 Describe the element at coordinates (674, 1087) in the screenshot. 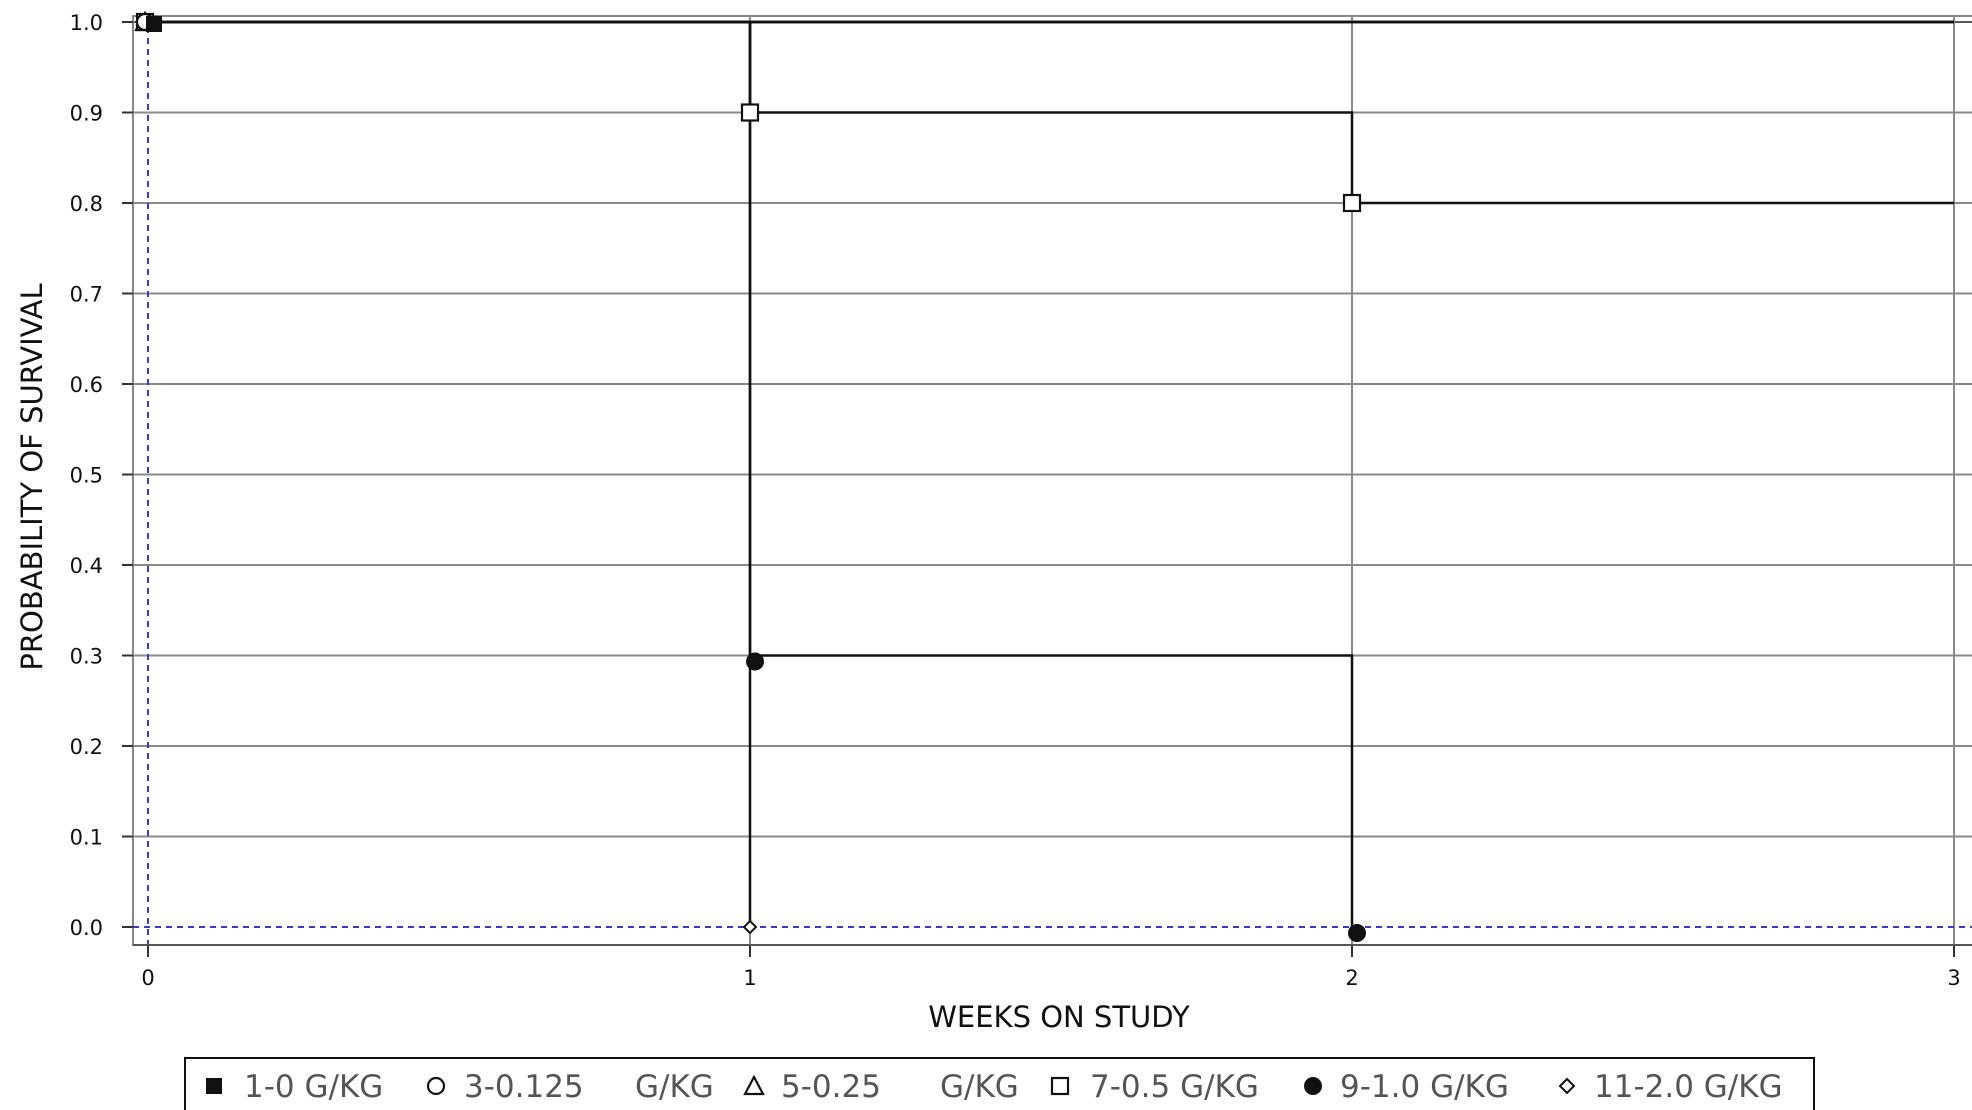

I see `legend-unit-1: G/KG` at that location.